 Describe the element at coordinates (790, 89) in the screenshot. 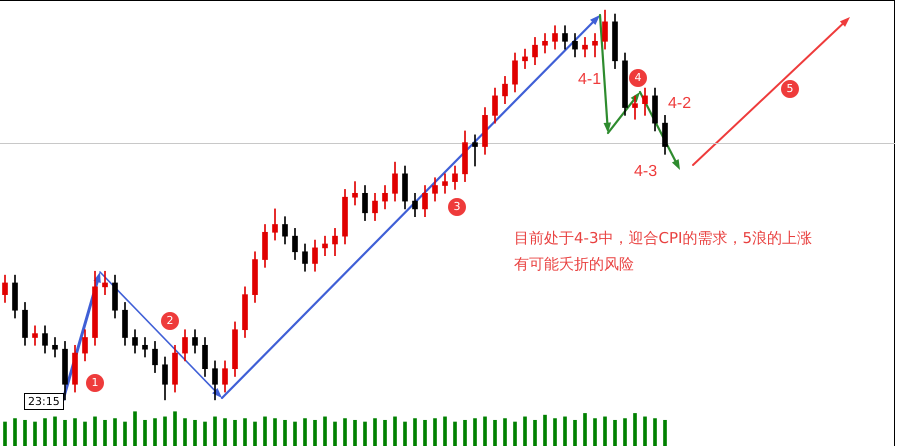

I see `text: 5` at that location.